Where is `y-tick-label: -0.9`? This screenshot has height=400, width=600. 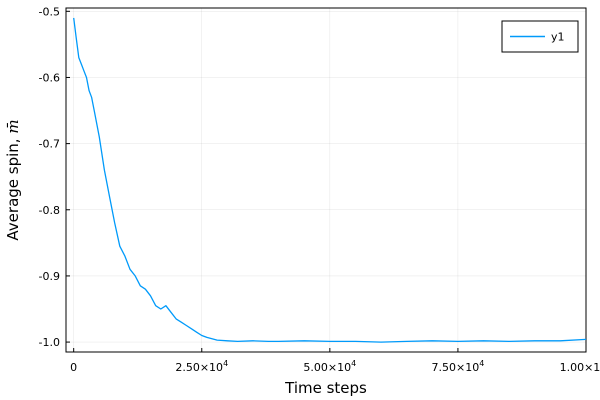
y-tick-label: -0.9 is located at coordinates (49, 276).